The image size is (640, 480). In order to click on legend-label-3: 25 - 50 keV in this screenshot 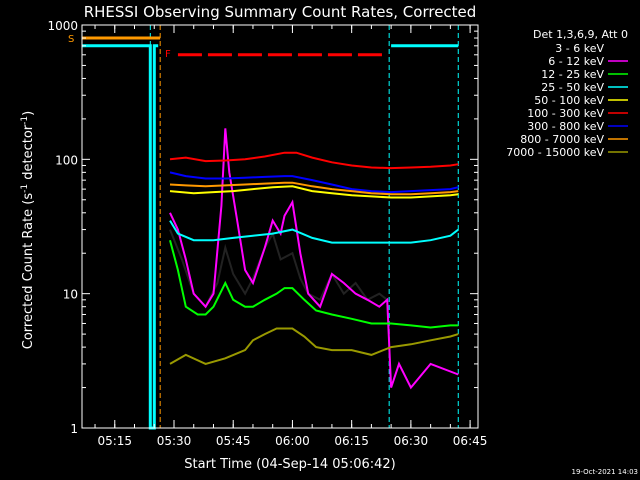, I will do `click(572, 87)`.